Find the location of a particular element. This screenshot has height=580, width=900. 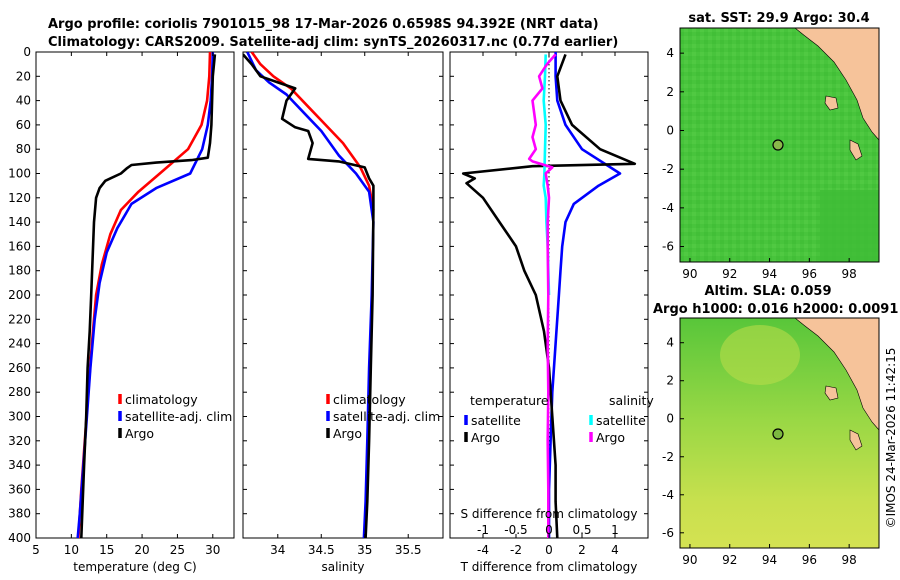

temperature-ytick-label: 320 is located at coordinates (19, 441).